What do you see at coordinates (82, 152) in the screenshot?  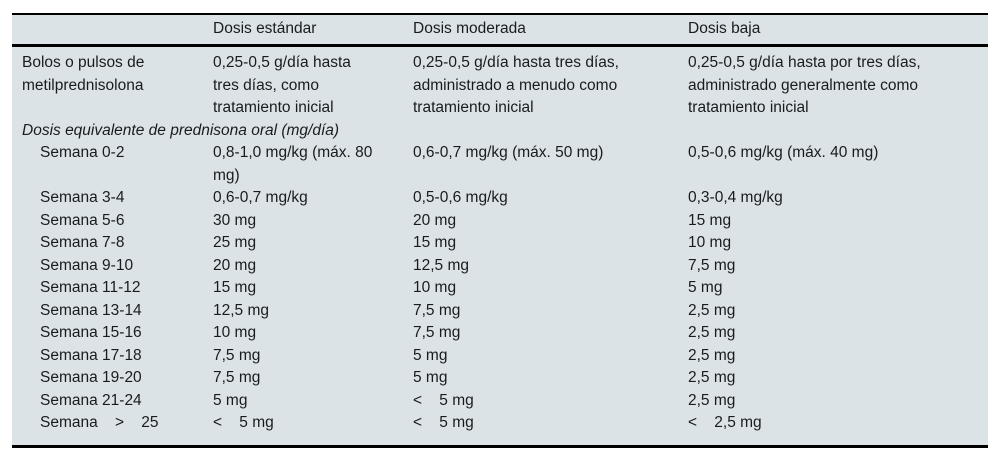 I see `row-label: Semana 0-2` at bounding box center [82, 152].